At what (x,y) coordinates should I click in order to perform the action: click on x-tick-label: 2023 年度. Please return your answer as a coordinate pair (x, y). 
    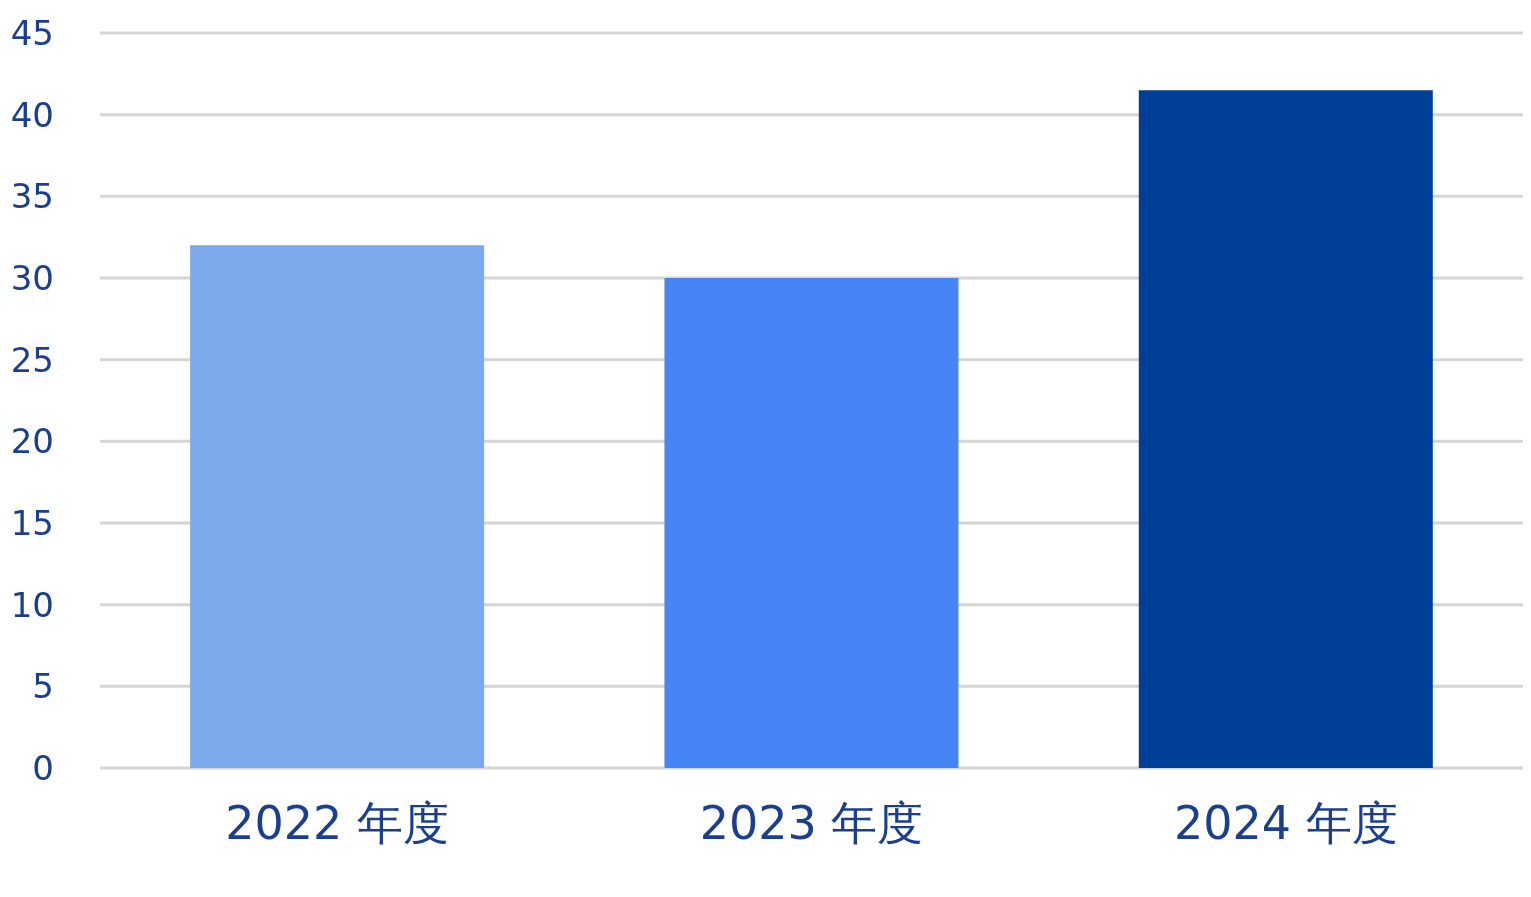
    Looking at the image, I should click on (811, 822).